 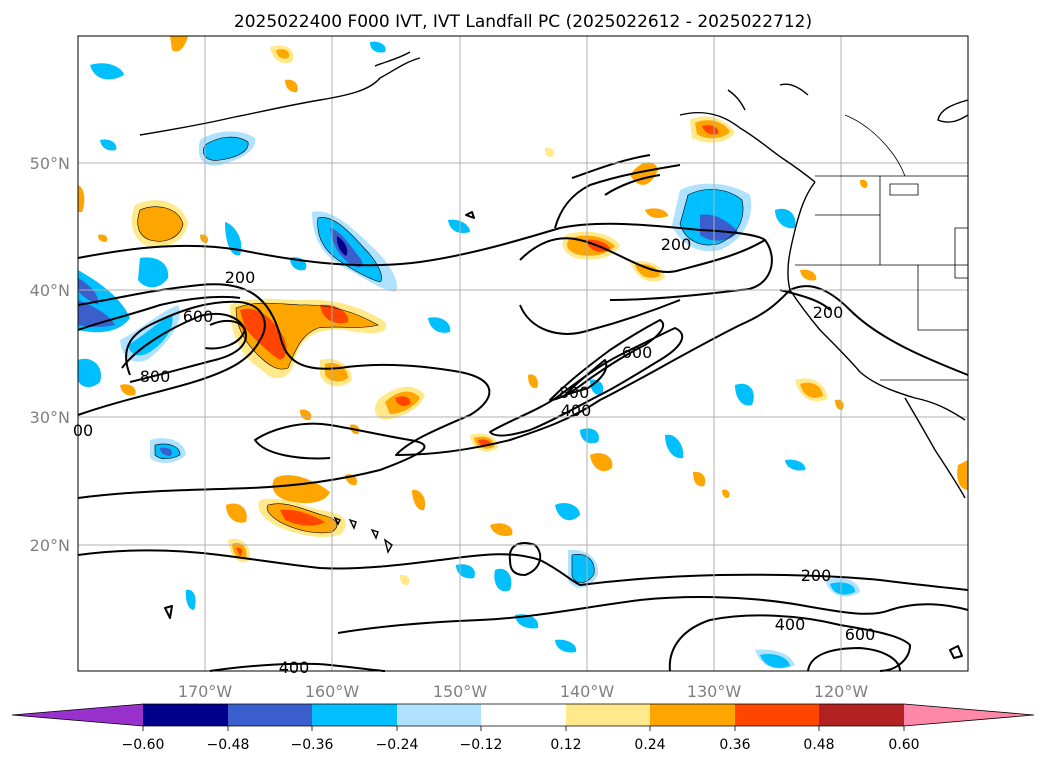 I want to click on colorbar-ticks, so click(x=523, y=728).